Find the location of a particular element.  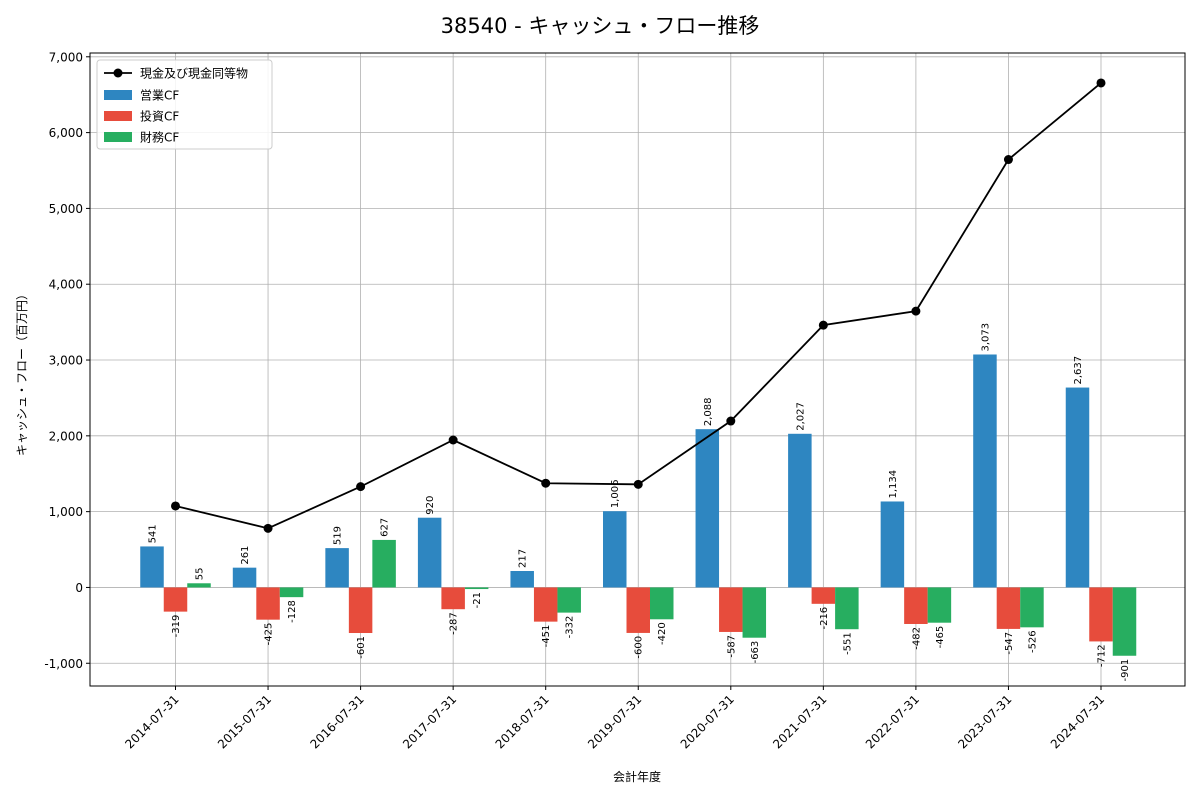

bar-value-label: -451 is located at coordinates (546, 636).